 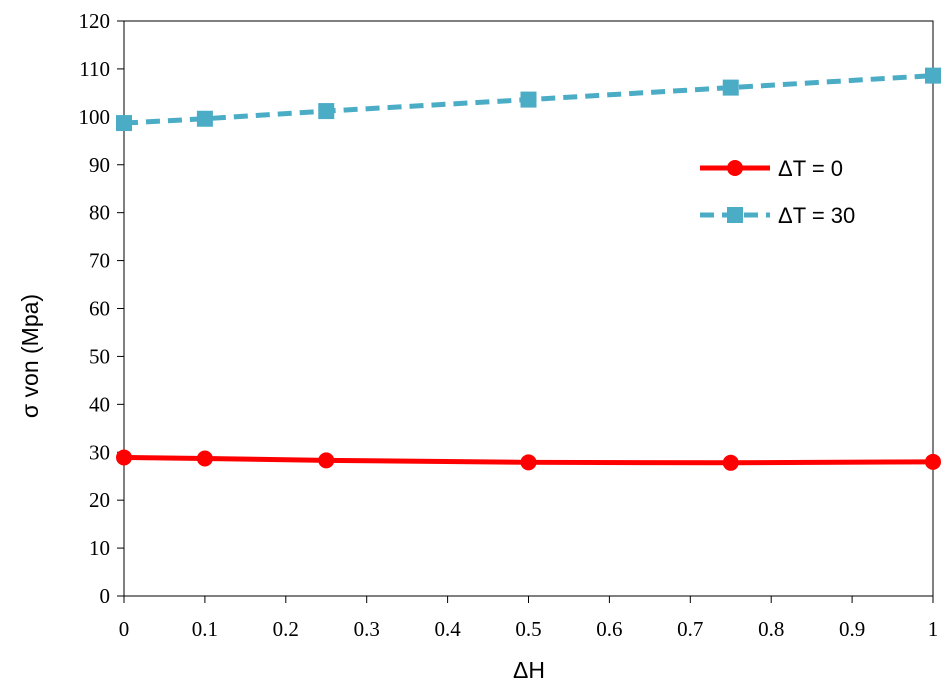 I want to click on y-tick-label: 70, so click(x=99, y=261).